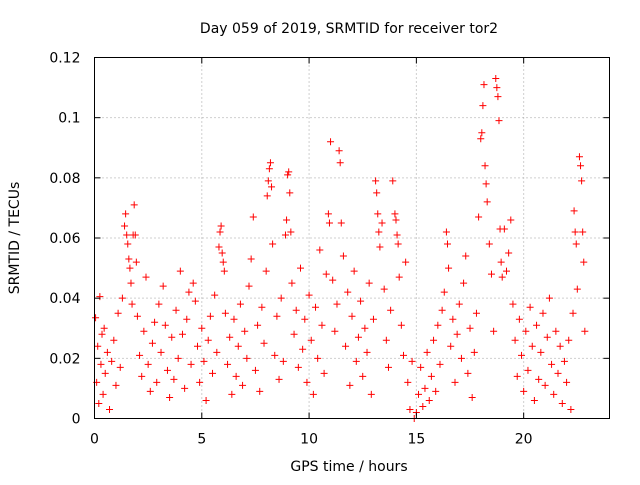 The width and height of the screenshot is (640, 485). I want to click on x-tick-label: 10, so click(309, 440).